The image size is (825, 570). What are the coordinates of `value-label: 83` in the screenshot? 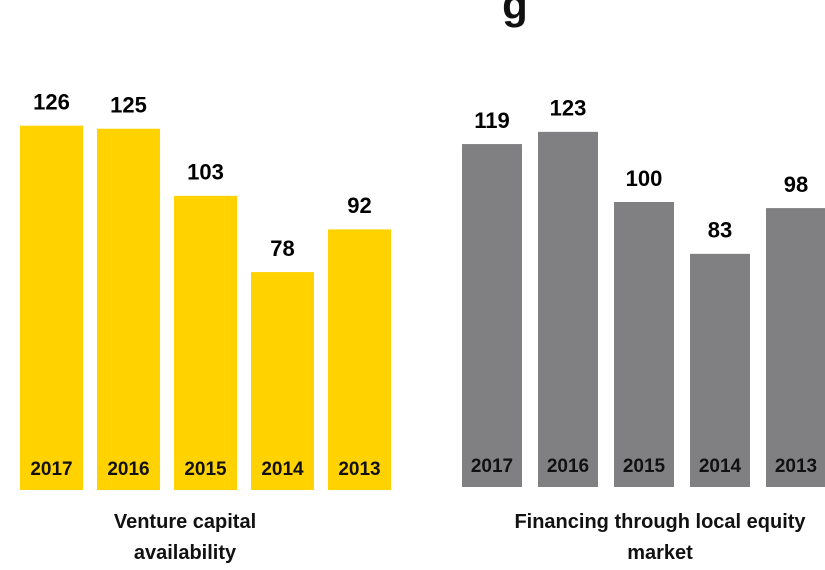 It's located at (720, 230).